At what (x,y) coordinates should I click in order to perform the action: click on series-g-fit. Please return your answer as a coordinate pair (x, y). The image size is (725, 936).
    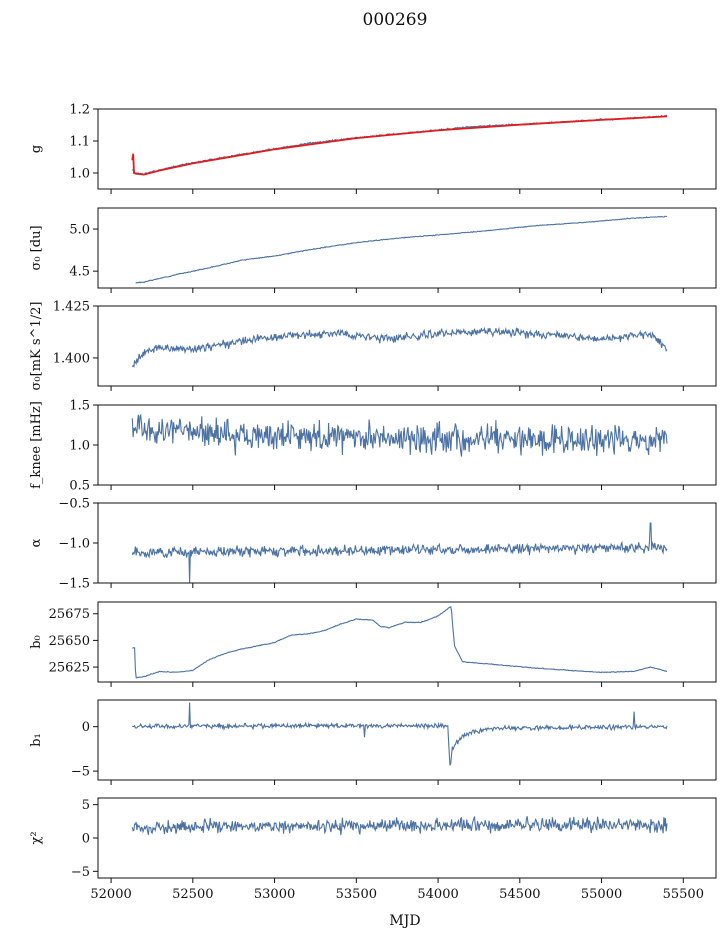
    Looking at the image, I should click on (399, 145).